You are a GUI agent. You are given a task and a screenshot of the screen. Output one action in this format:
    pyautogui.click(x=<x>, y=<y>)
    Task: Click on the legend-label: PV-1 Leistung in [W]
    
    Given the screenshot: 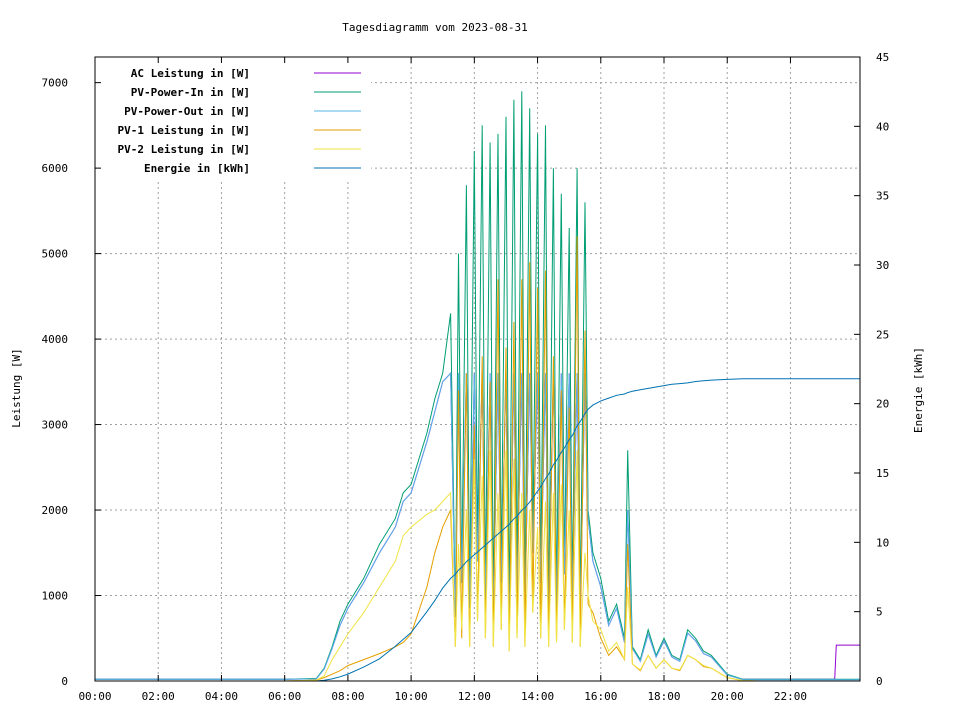 What is the action you would take?
    pyautogui.click(x=184, y=130)
    